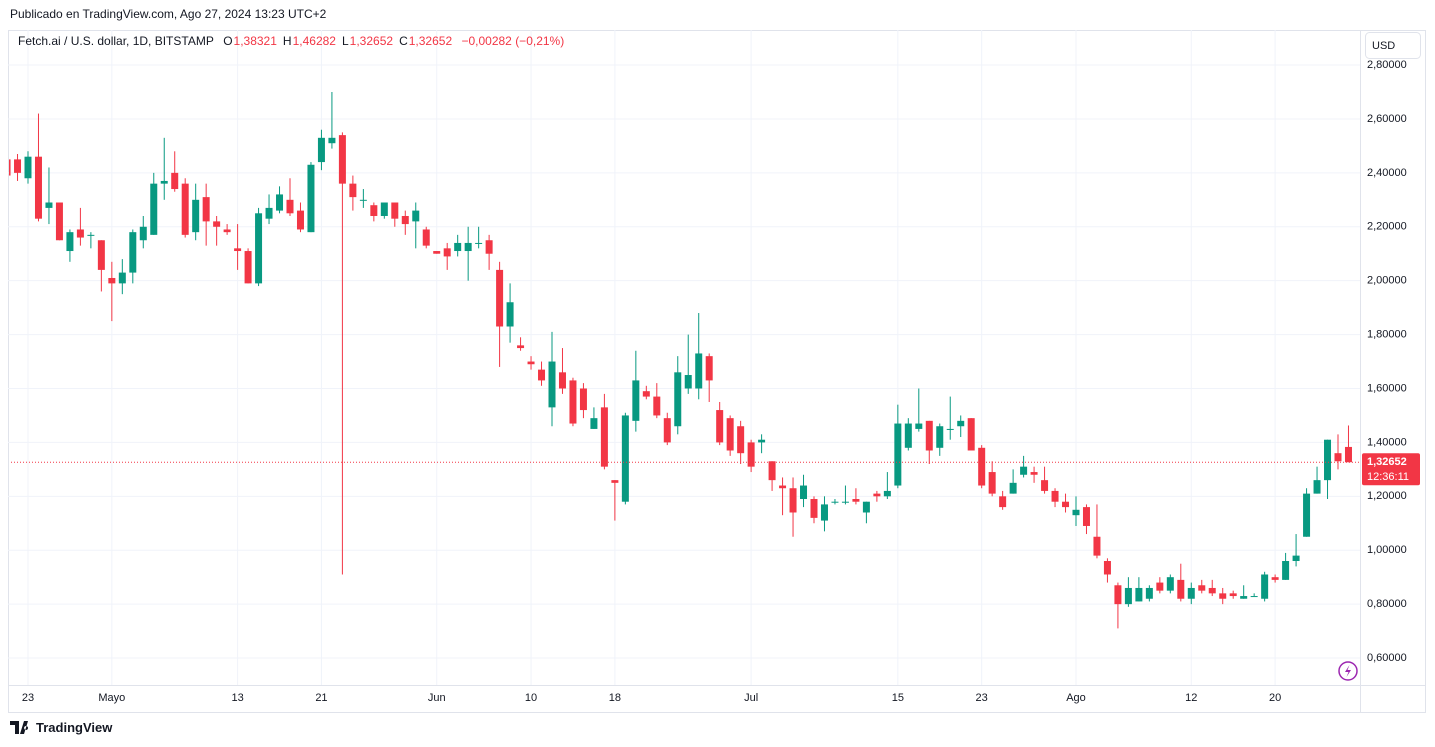 This screenshot has height=747, width=1435. What do you see at coordinates (403, 41) in the screenshot?
I see `ohlc-key: C` at bounding box center [403, 41].